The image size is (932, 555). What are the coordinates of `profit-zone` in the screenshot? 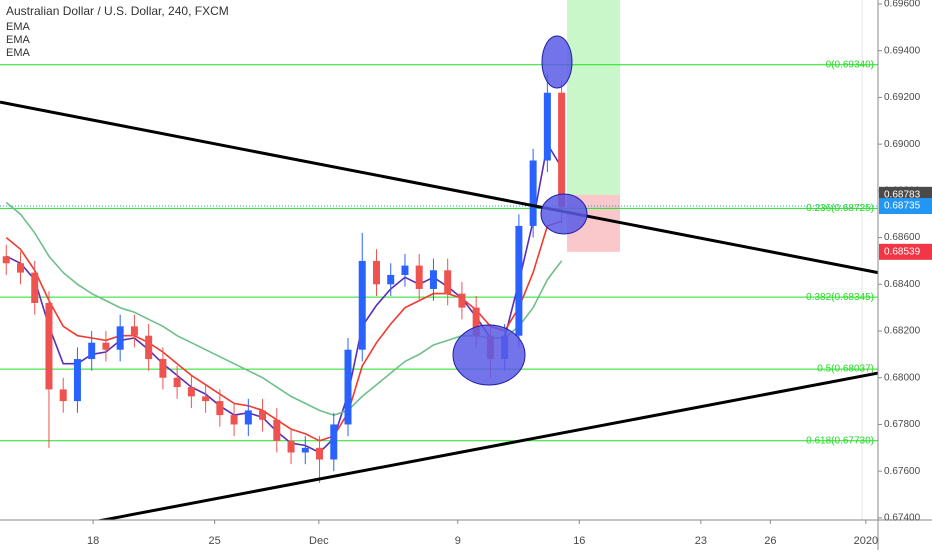 It's located at (593, 97).